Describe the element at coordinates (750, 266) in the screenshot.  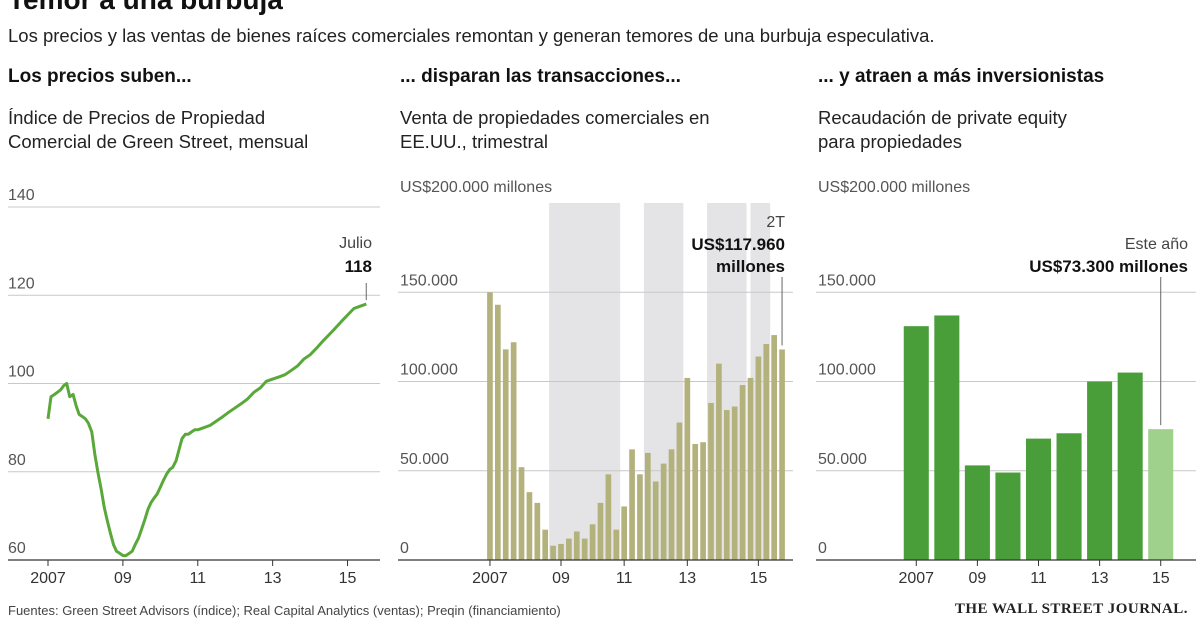
I see `annotation-value: millones` at that location.